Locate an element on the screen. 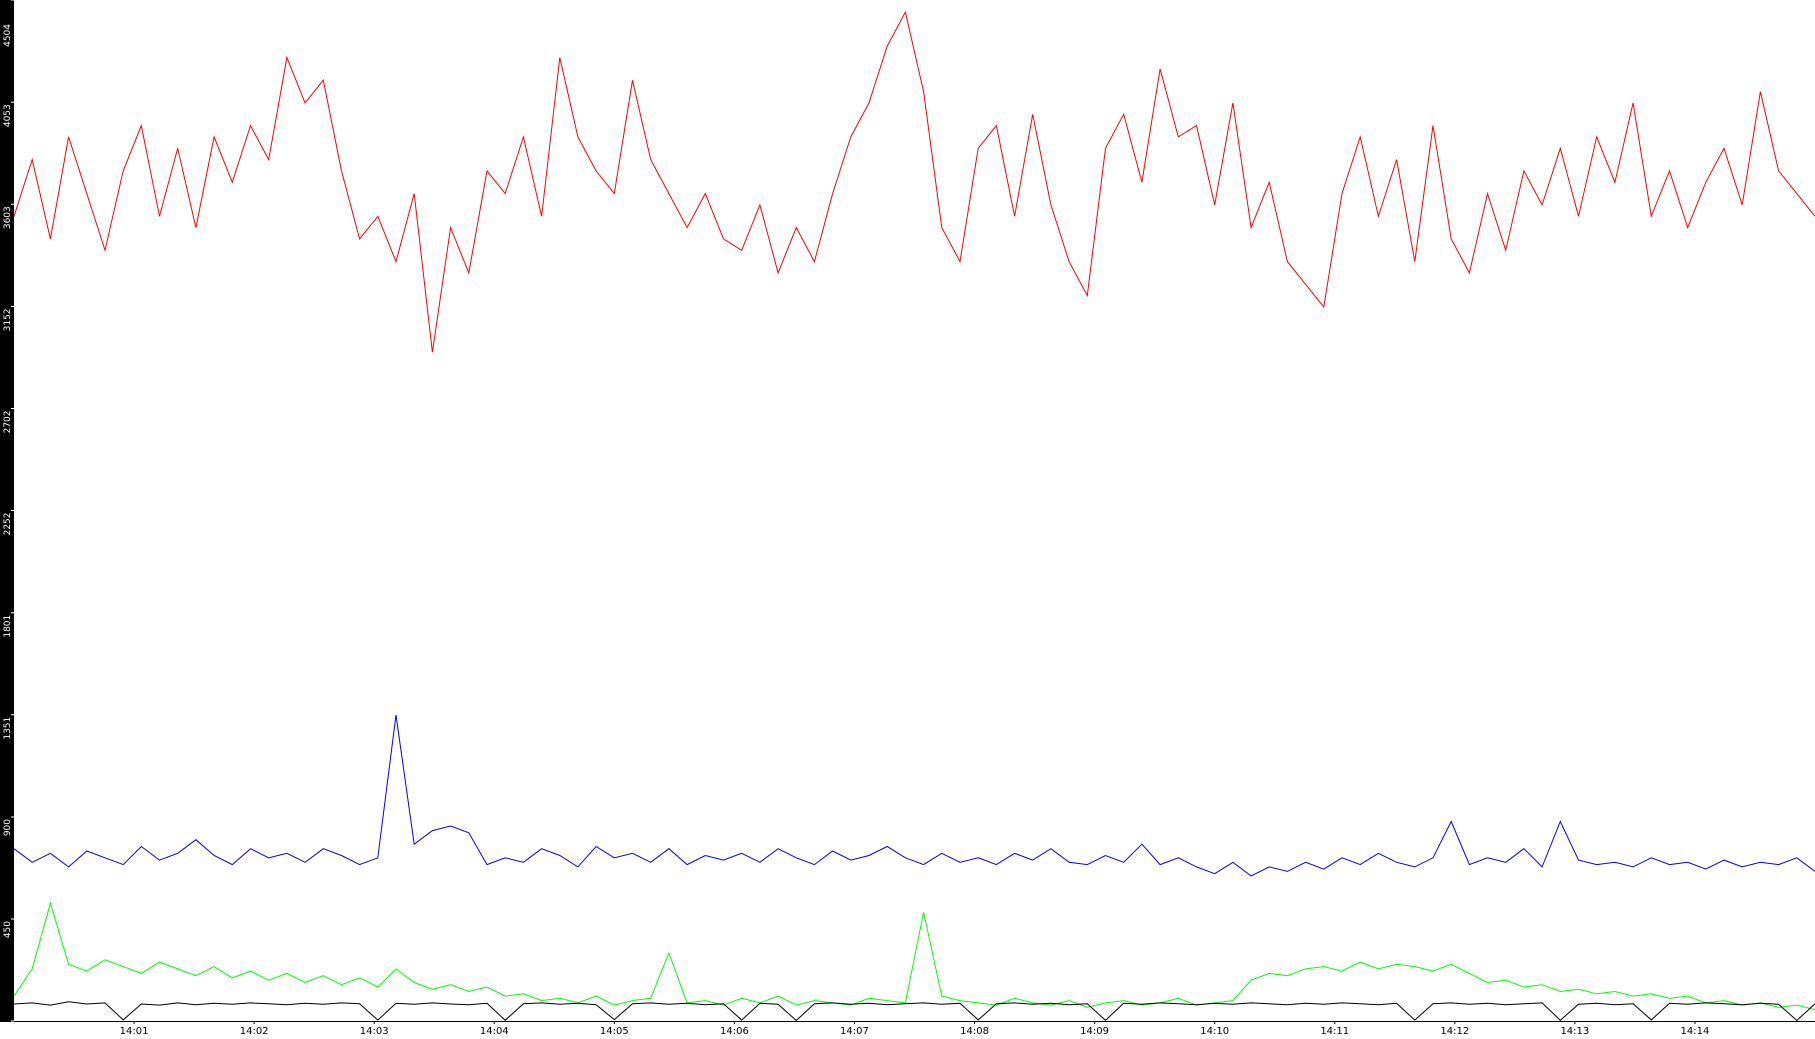 This screenshot has width=1815, height=1039. x-tick-label: 14:01 is located at coordinates (134, 1031).